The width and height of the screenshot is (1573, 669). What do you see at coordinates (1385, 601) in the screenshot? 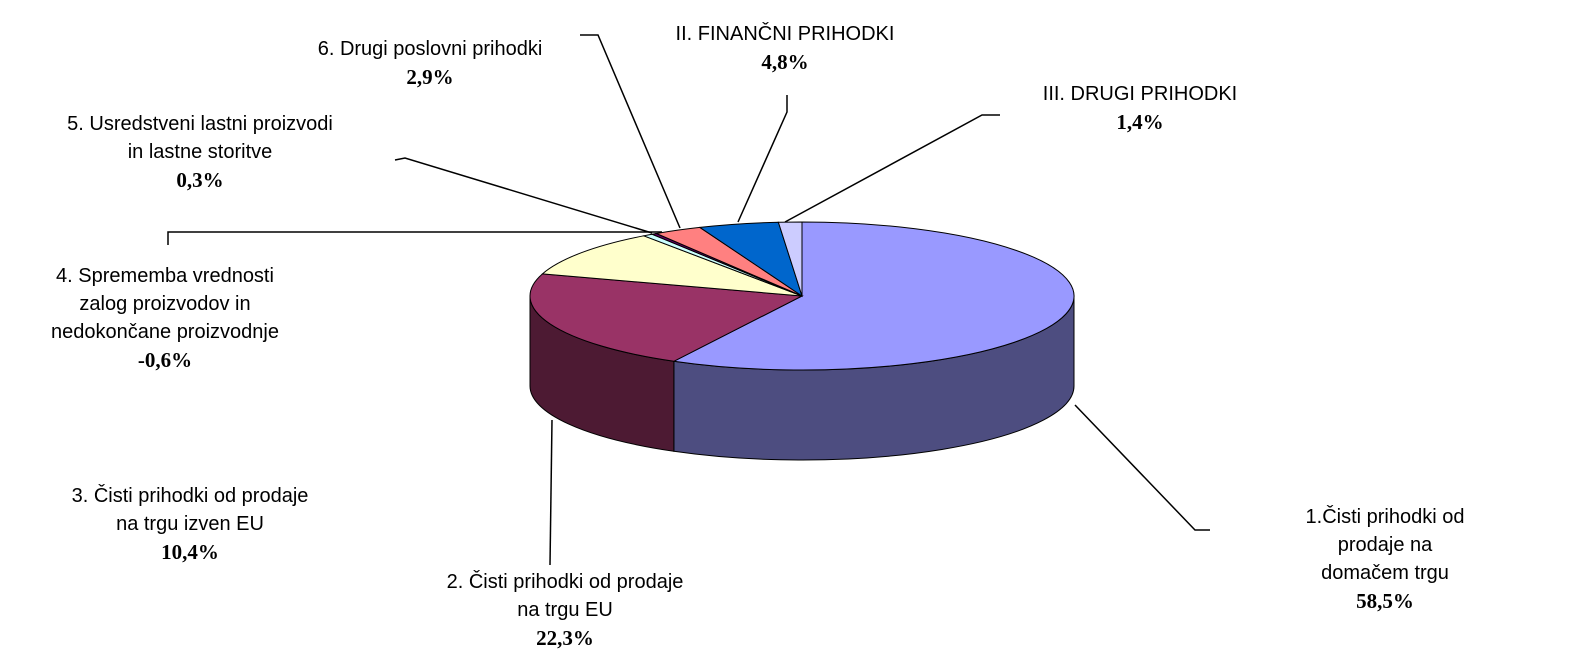
I see `value-label: 58,5%` at bounding box center [1385, 601].